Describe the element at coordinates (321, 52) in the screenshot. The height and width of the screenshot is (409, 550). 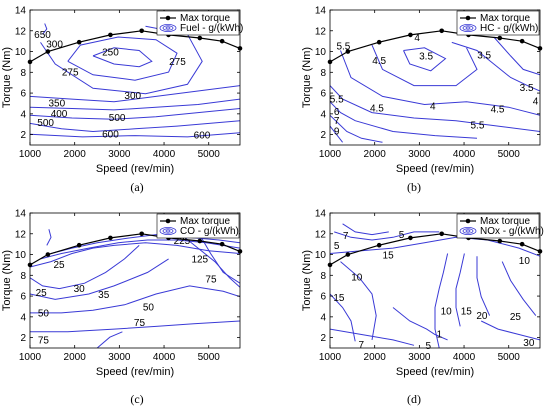
I see `y-tick-label: 10` at that location.